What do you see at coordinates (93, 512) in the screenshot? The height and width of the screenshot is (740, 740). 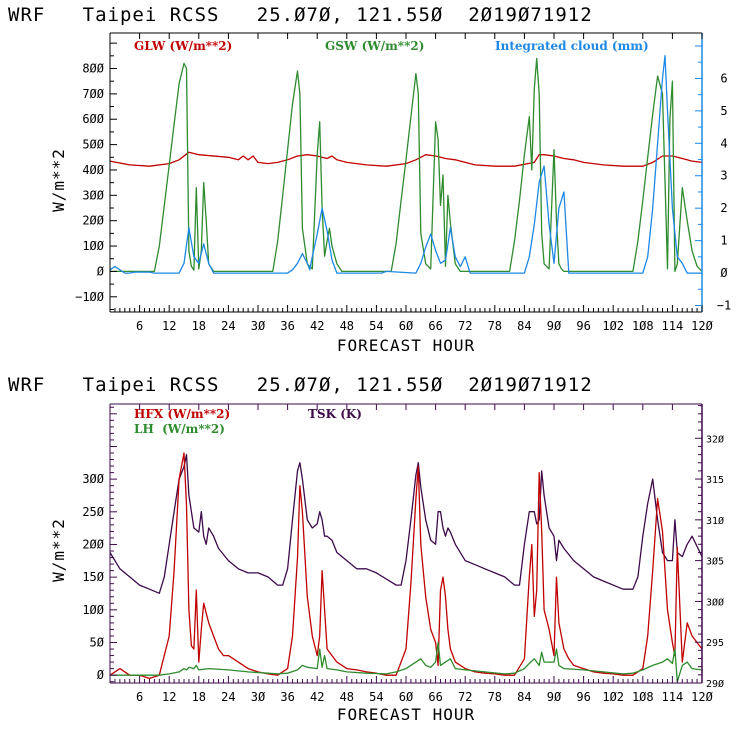 I see `y-tick-label: 25Ø` at bounding box center [93, 512].